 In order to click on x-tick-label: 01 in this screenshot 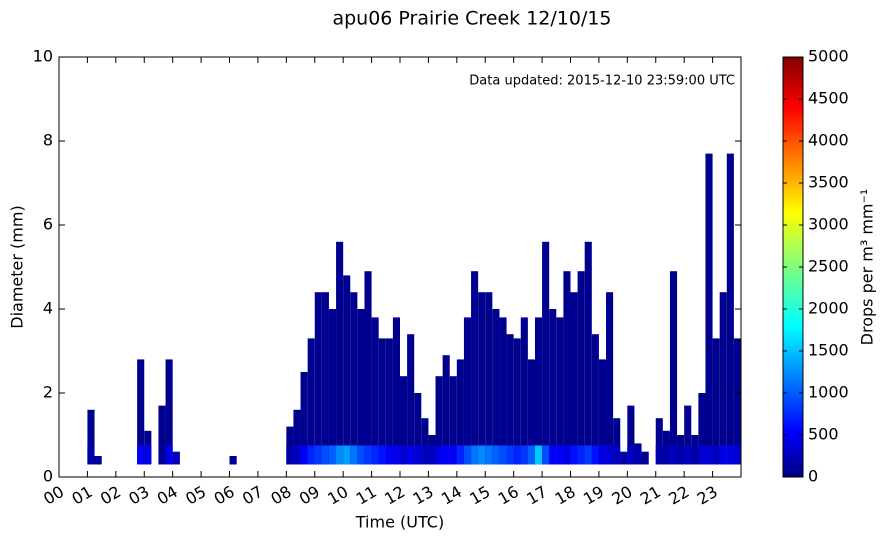, I will do `click(82, 495)`.